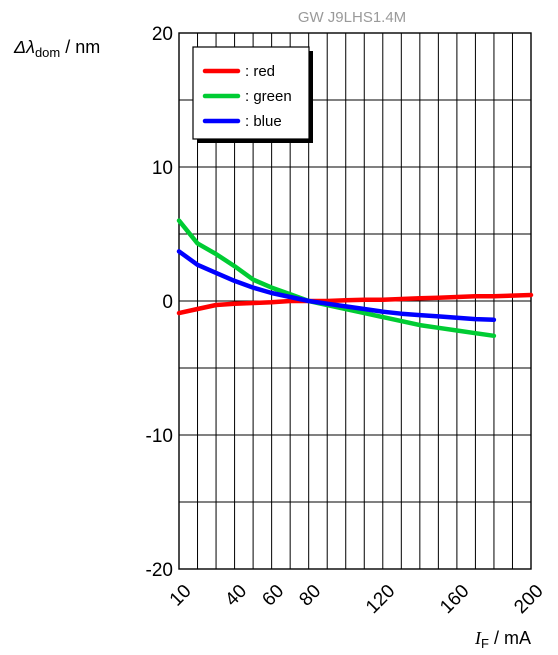  What do you see at coordinates (236, 596) in the screenshot?
I see `x-tick-label: 40` at bounding box center [236, 596].